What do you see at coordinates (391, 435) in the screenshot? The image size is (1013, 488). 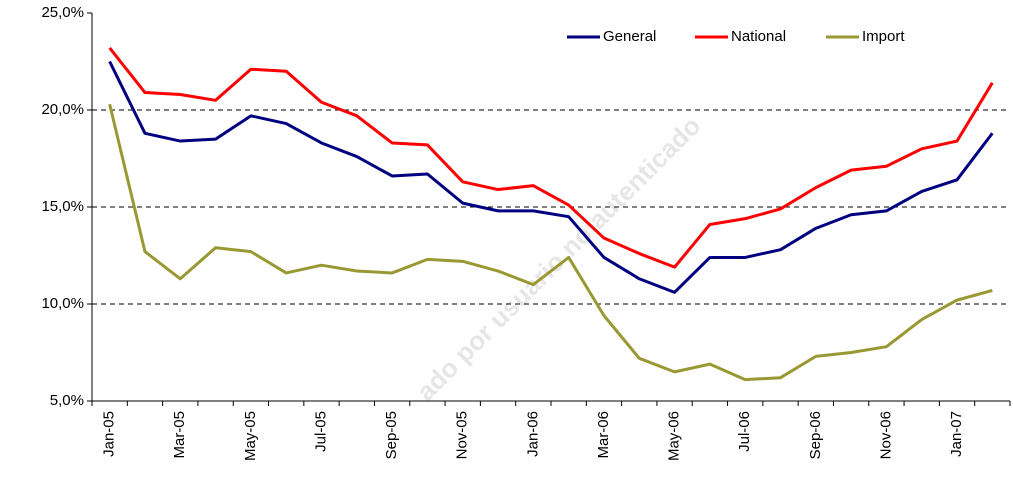 I see `x-tick-label: Sep-05` at bounding box center [391, 435].